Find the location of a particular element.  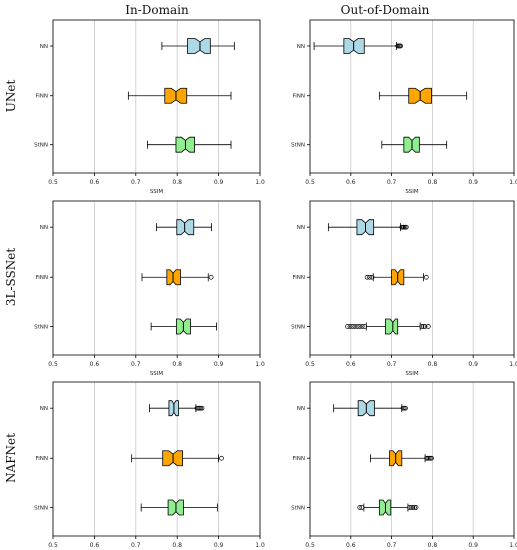

panel-3l-ssnet-out-of-domain: 0.5 0.6 0.7 0.8 0.9 1.0 SSIM NN FiNN StNN is located at coordinates (404, 288).